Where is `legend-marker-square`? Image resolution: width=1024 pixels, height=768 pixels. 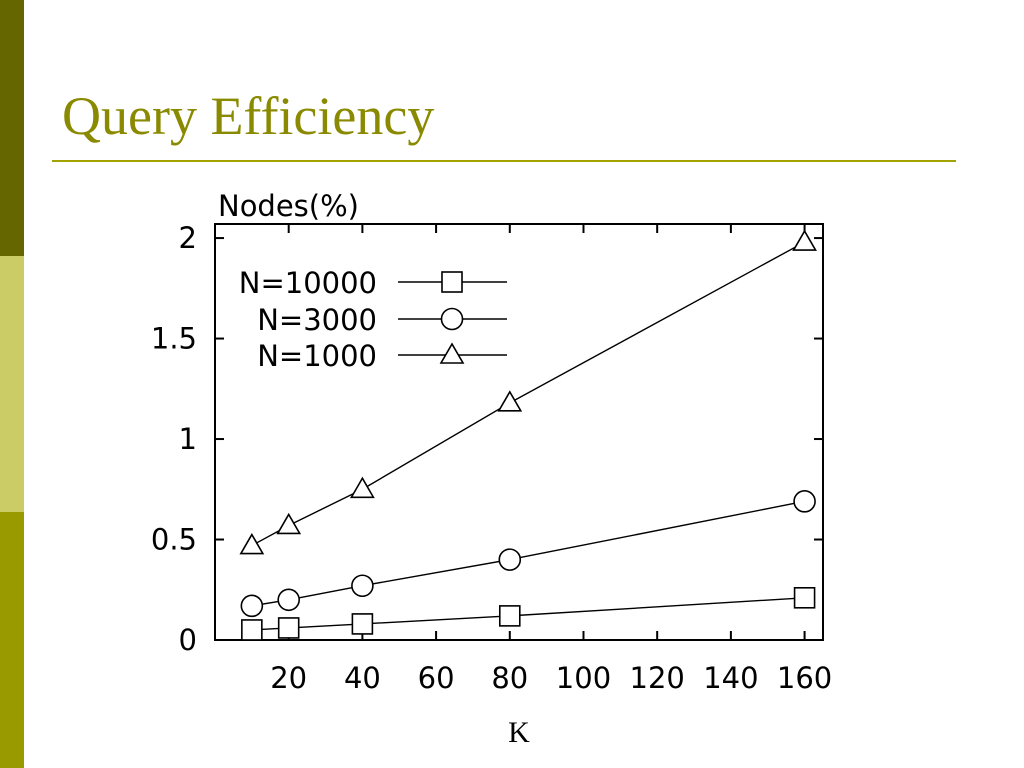
legend-marker-square is located at coordinates (452, 282).